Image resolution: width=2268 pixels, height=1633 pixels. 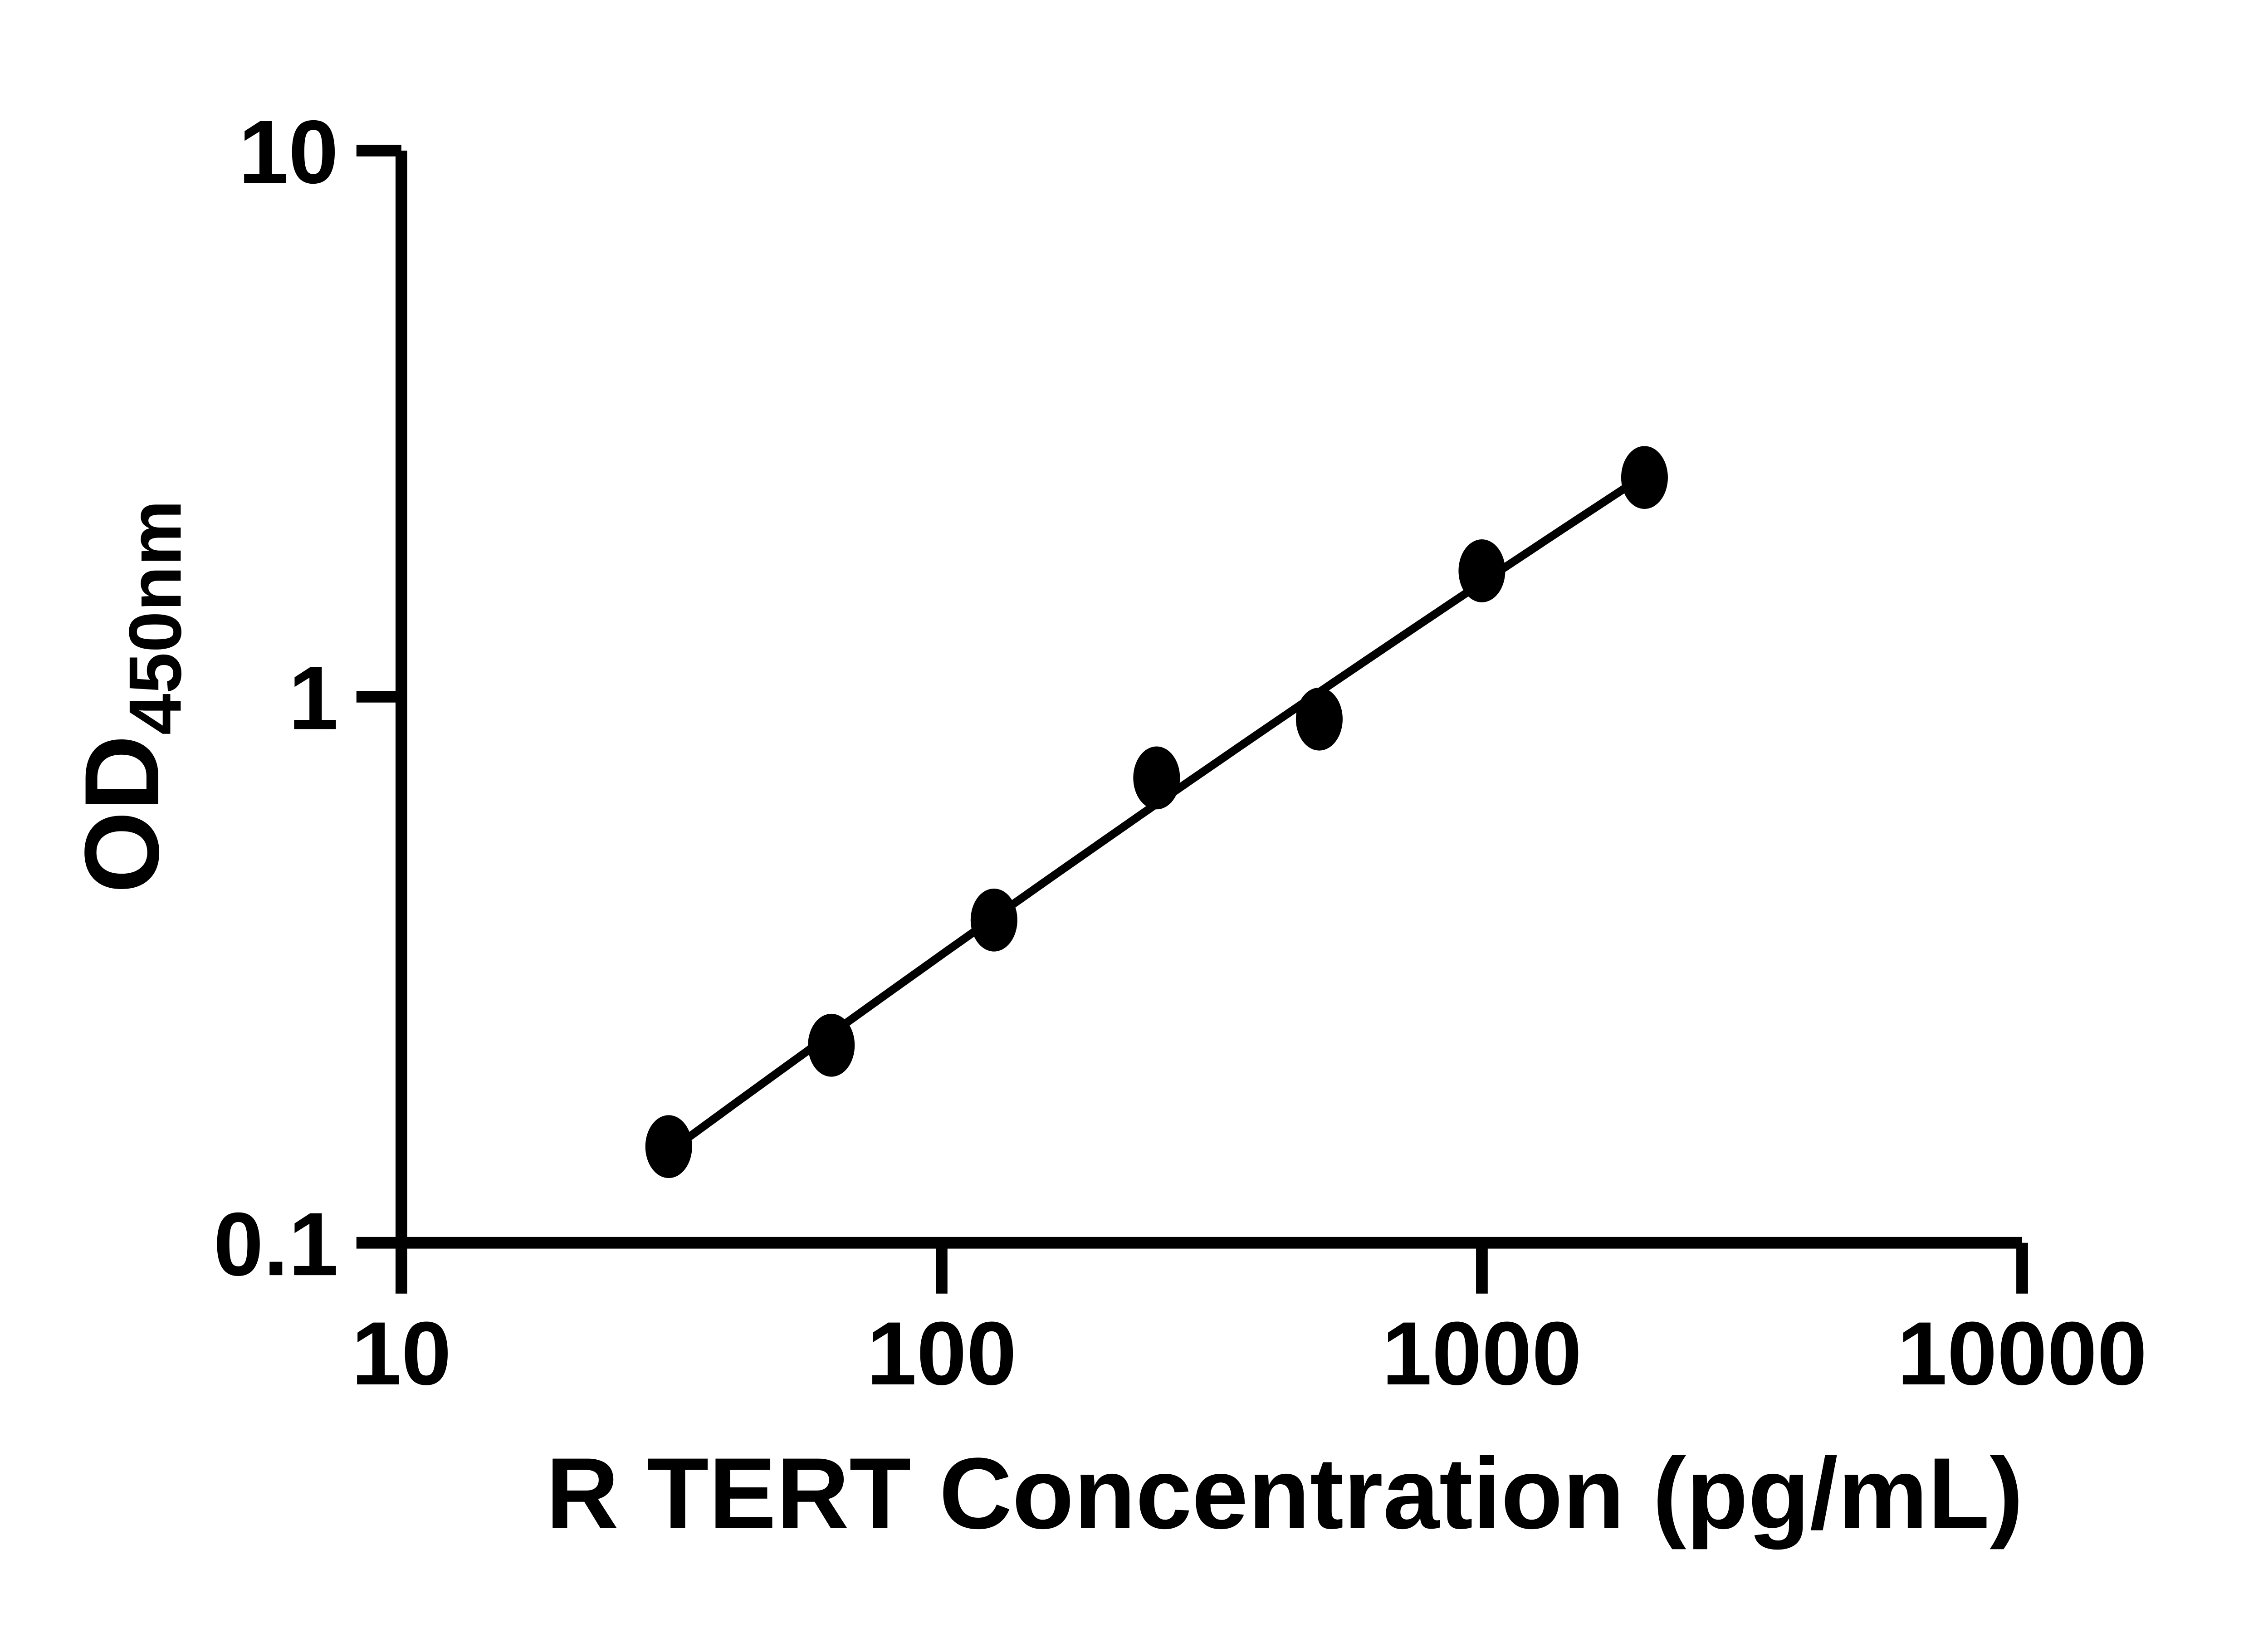 What do you see at coordinates (1284, 1493) in the screenshot?
I see `x-axis-title: R TERT Concentration (pg/mL)` at bounding box center [1284, 1493].